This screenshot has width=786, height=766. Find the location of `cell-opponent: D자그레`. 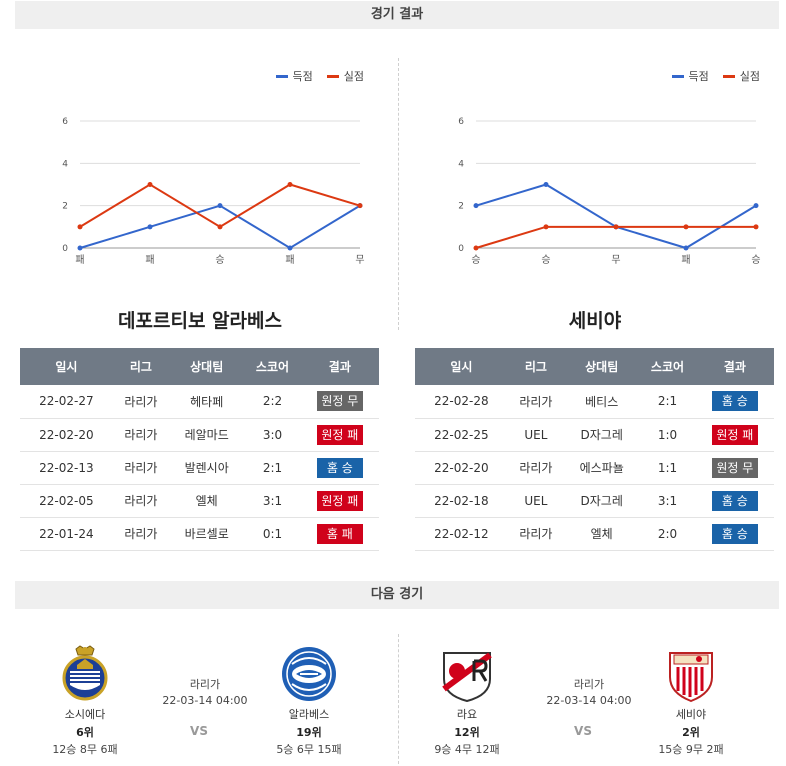

cell-opponent: D자그레 is located at coordinates (602, 501).